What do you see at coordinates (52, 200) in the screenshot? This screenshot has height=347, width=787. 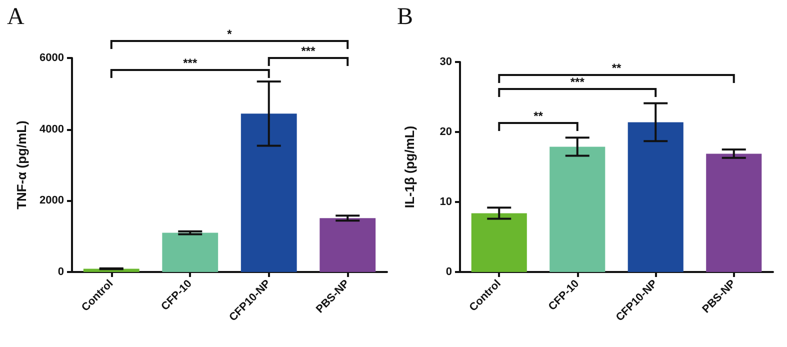 I see `y-tick-label: 2000` at bounding box center [52, 200].